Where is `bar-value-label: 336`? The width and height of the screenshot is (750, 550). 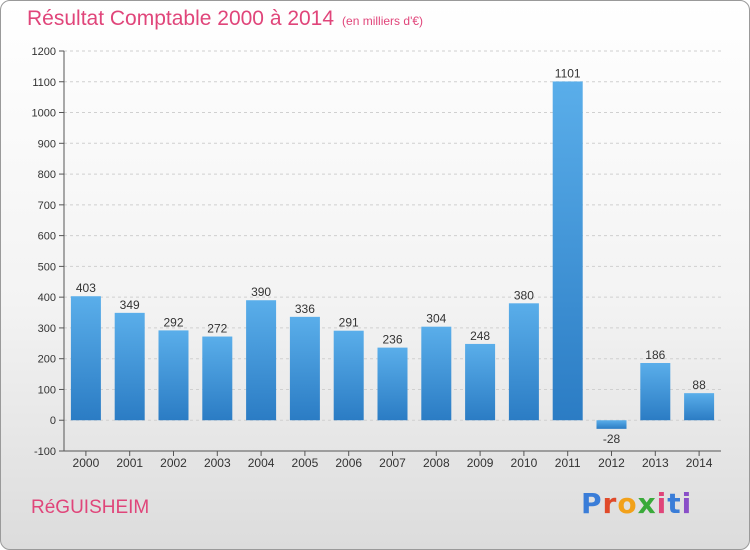 bar-value-label: 336 is located at coordinates (305, 309).